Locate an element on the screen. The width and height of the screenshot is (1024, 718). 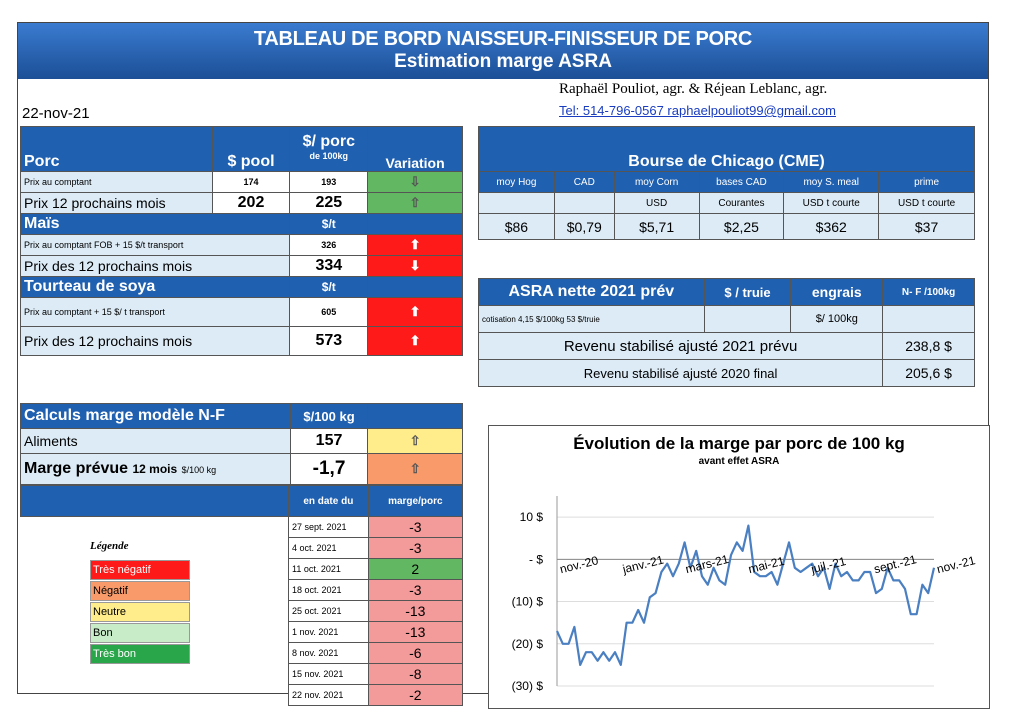
history-row: 1 nov. 2021 -13 is located at coordinates (376, 632).